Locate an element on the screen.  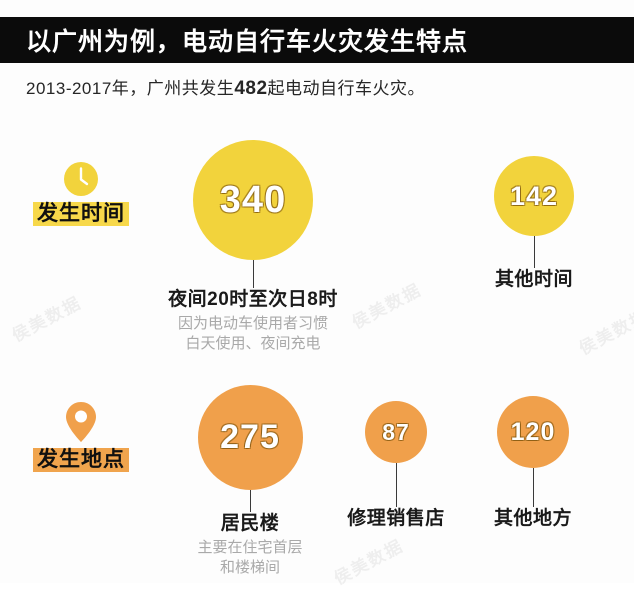
clock-icon is located at coordinates (81, 175).